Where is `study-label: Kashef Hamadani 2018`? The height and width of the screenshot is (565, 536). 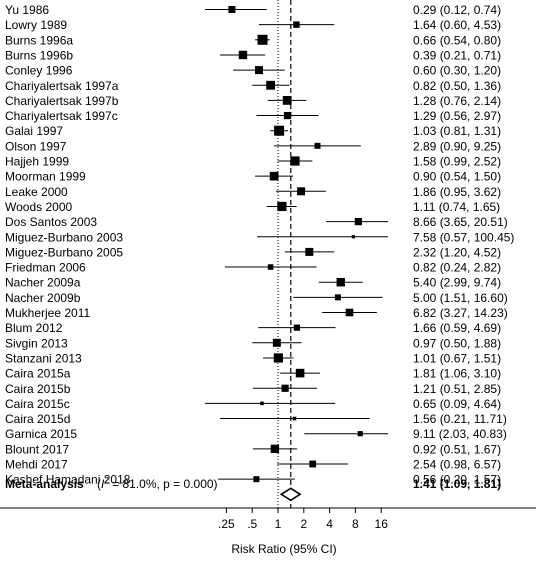 study-label: Kashef Hamadani 2018 is located at coordinates (68, 480).